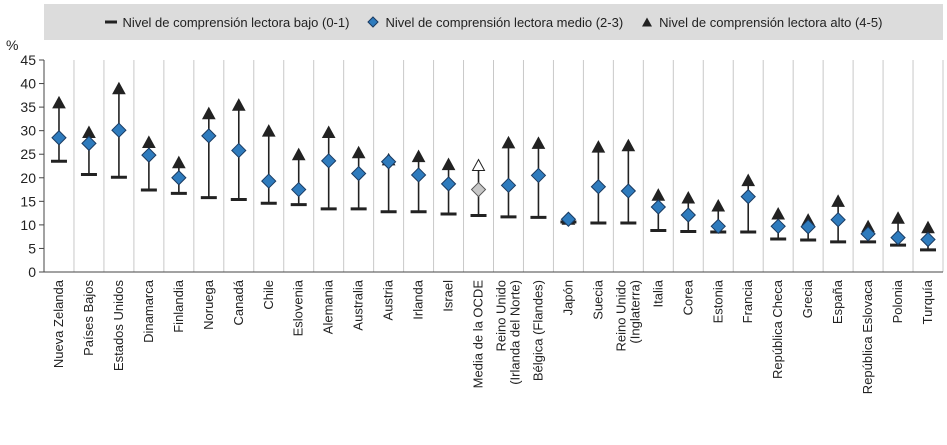  I want to click on category-label: Eslovenia, so click(298, 307).